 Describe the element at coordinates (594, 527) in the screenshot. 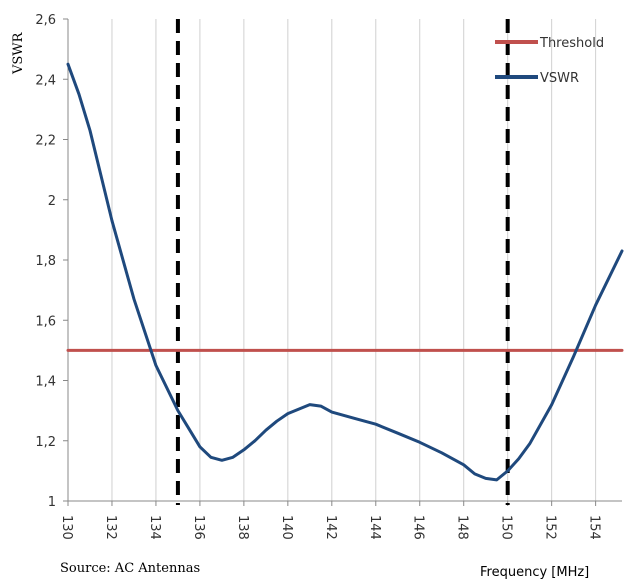

I see `x-tick-label: 154` at that location.